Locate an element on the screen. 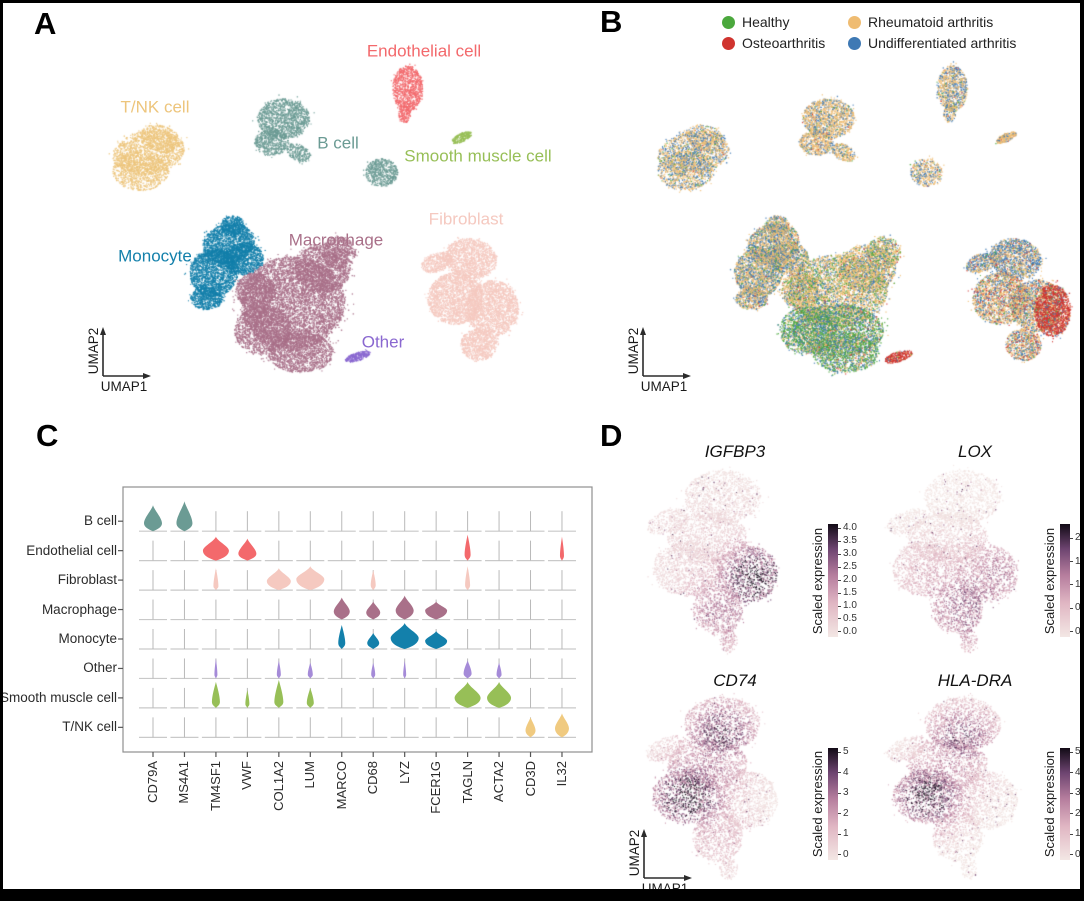 This screenshot has width=1084, height=901. colorbar-tick-label: 4.0 is located at coordinates (850, 528).